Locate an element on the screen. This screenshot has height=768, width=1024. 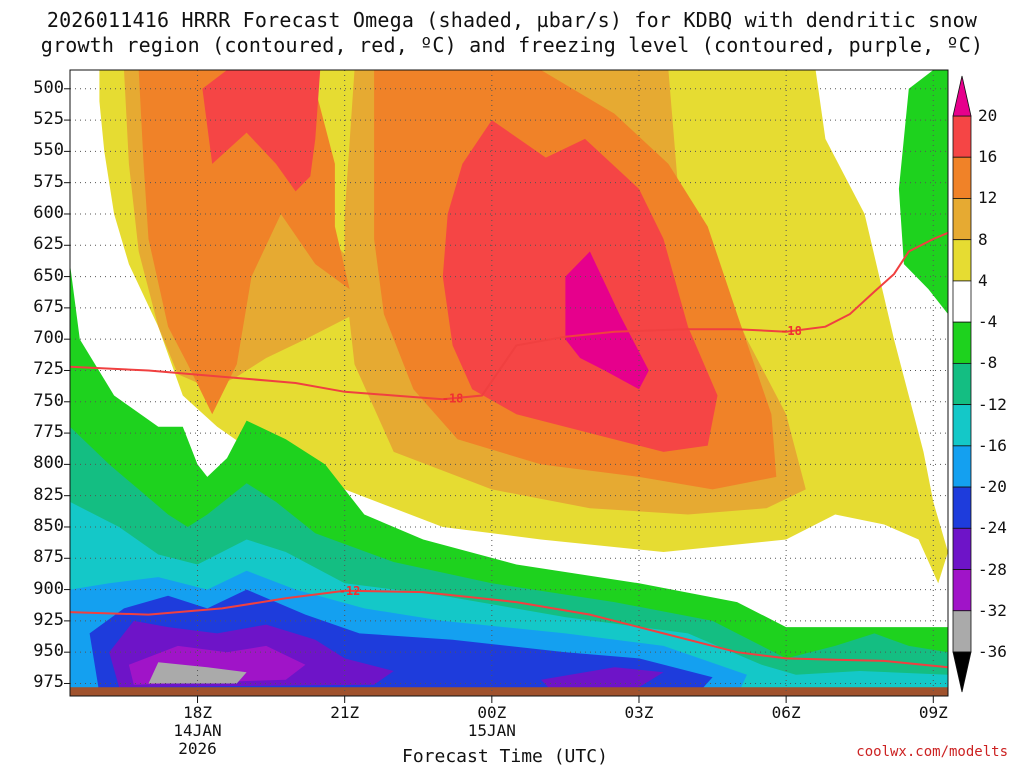
dgz-contour-label: -12 is located at coordinates (350, 591).